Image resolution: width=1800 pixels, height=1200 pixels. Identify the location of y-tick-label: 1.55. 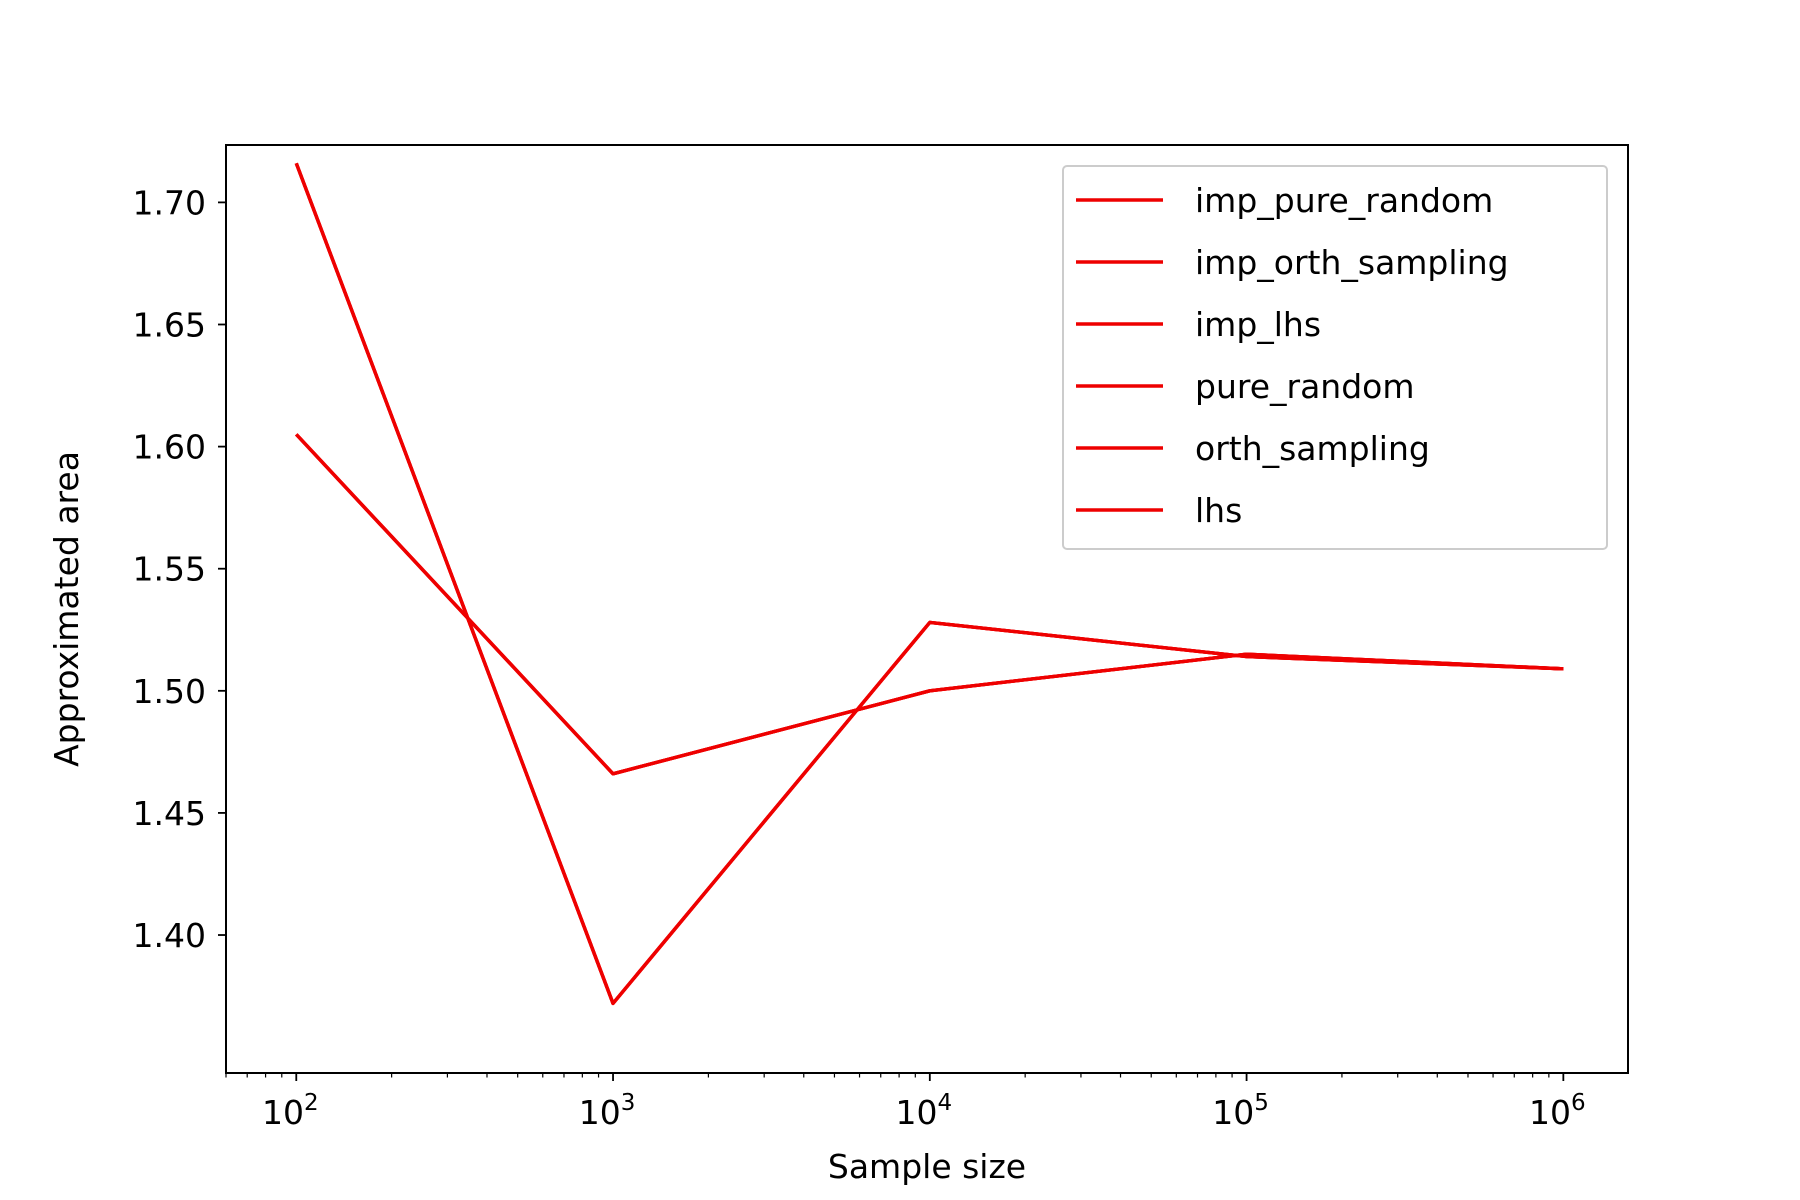
(169, 569).